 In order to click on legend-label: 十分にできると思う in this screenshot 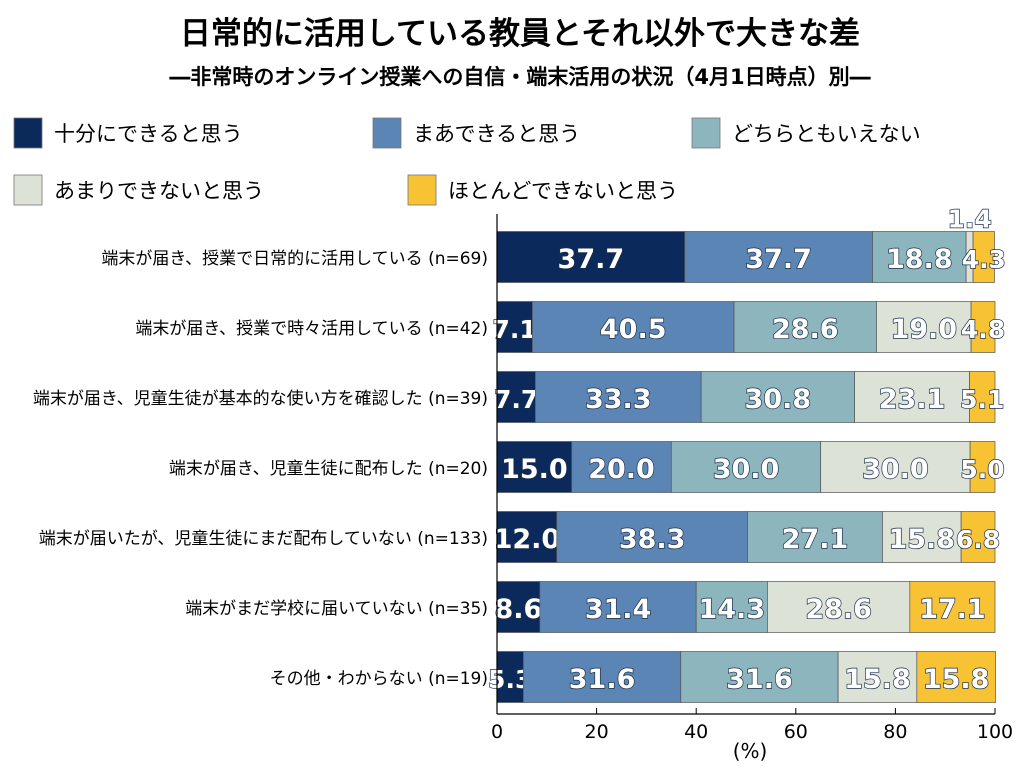, I will do `click(148, 134)`.